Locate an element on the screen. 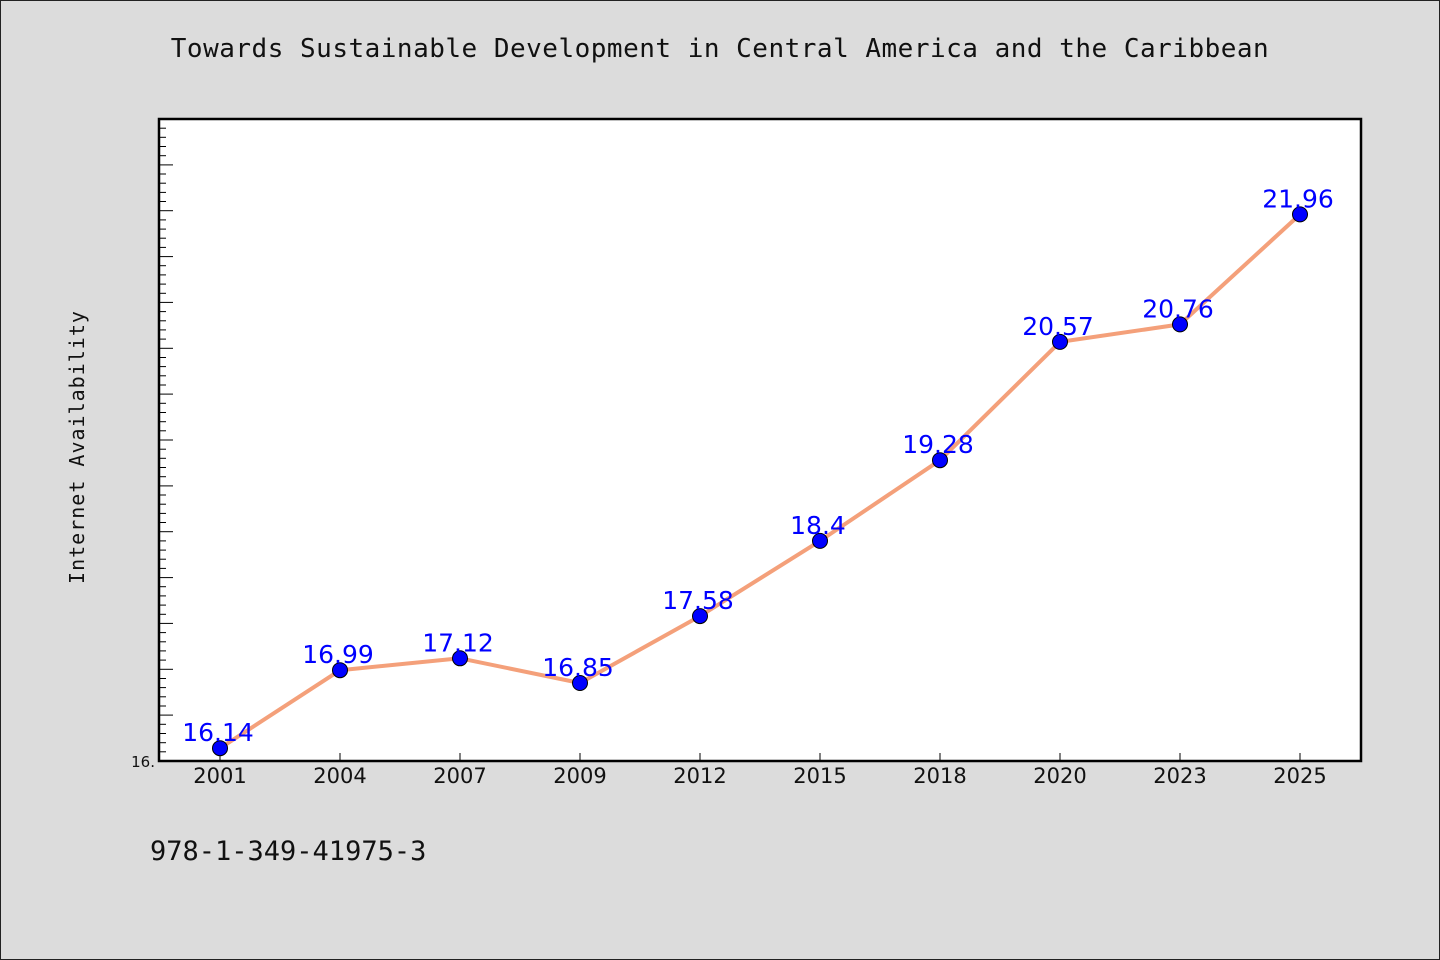 The height and width of the screenshot is (960, 1440). x-tick-label: 2001 is located at coordinates (219, 776).